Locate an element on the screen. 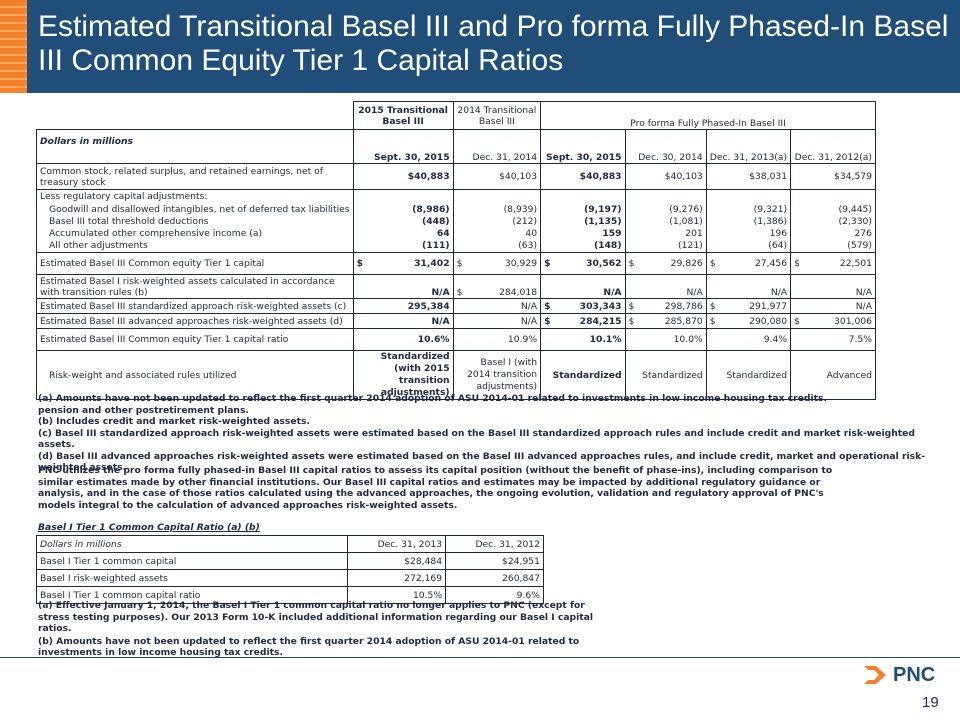  cell-value: 30,562 is located at coordinates (604, 263).